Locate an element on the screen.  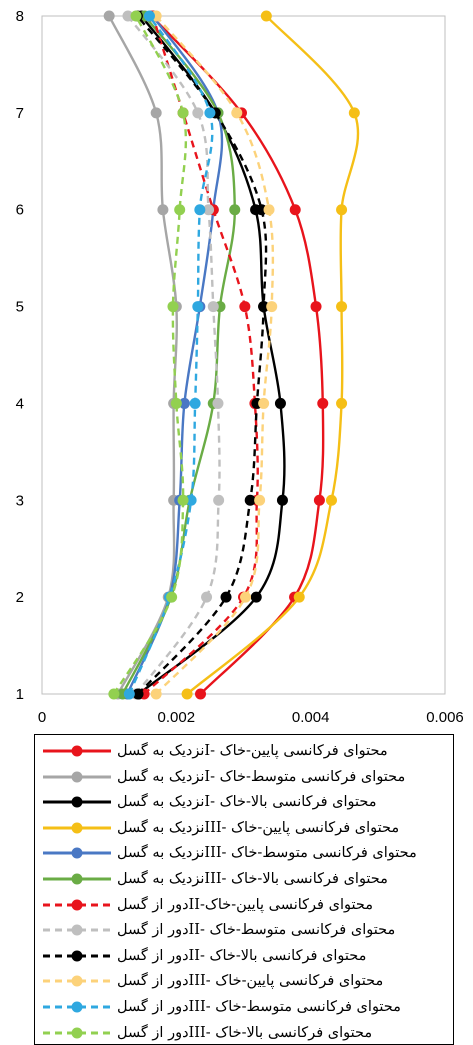
legend-item: محتوای فرکانسی متوسط-خاک -IIIدور از گسل is located at coordinates (245, 1007).